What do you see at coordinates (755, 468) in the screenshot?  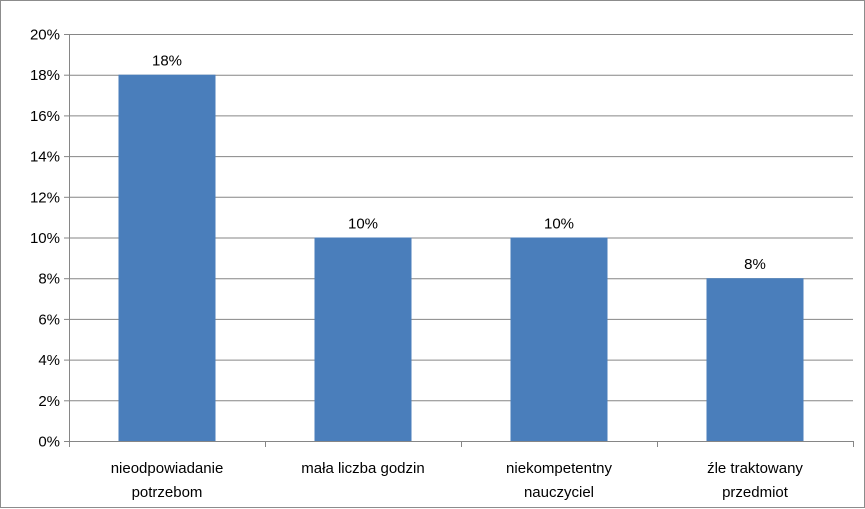 I see `category-label-line: źle traktowany` at bounding box center [755, 468].